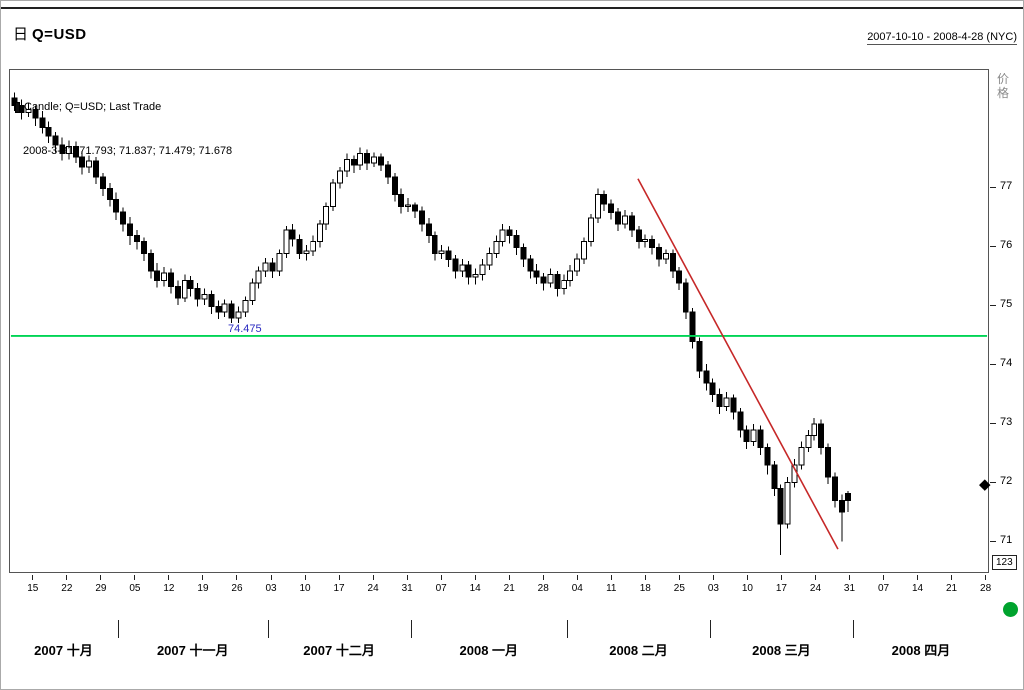 This screenshot has height=690, width=1024. I want to click on month-label: 2008 四月, so click(921, 650).